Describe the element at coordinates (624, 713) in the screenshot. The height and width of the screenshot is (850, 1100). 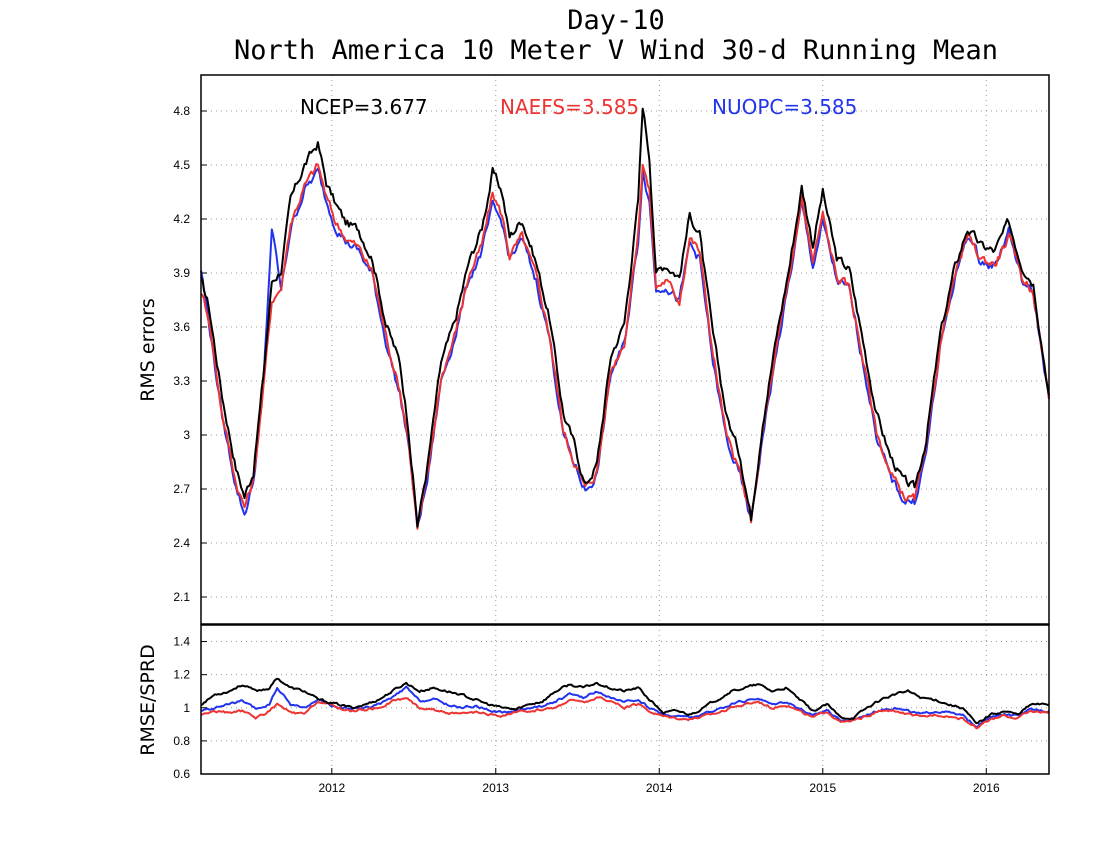
I see `ratio-series-naefs` at that location.